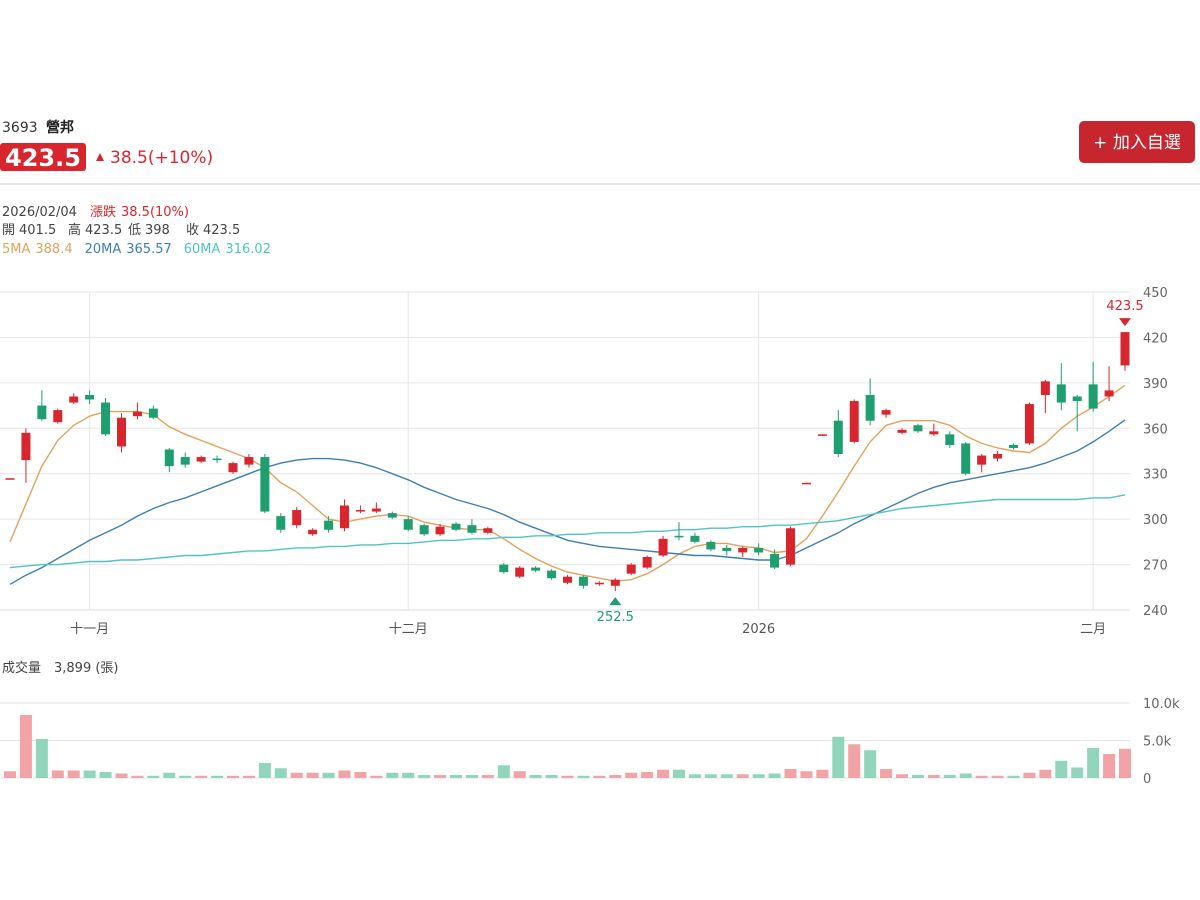 This screenshot has width=1200, height=900. What do you see at coordinates (134, 230) in the screenshot?
I see `info-low-label: 低` at bounding box center [134, 230].